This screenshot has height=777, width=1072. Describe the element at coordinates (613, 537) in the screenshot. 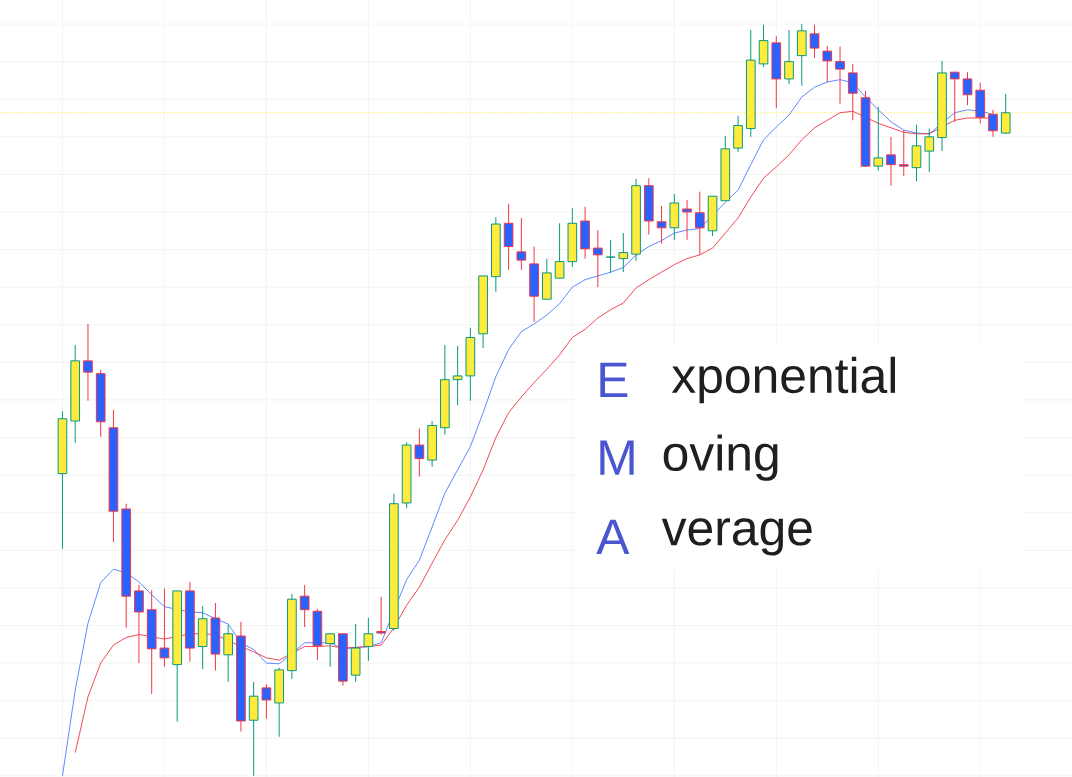

I see `annotation: A` at that location.